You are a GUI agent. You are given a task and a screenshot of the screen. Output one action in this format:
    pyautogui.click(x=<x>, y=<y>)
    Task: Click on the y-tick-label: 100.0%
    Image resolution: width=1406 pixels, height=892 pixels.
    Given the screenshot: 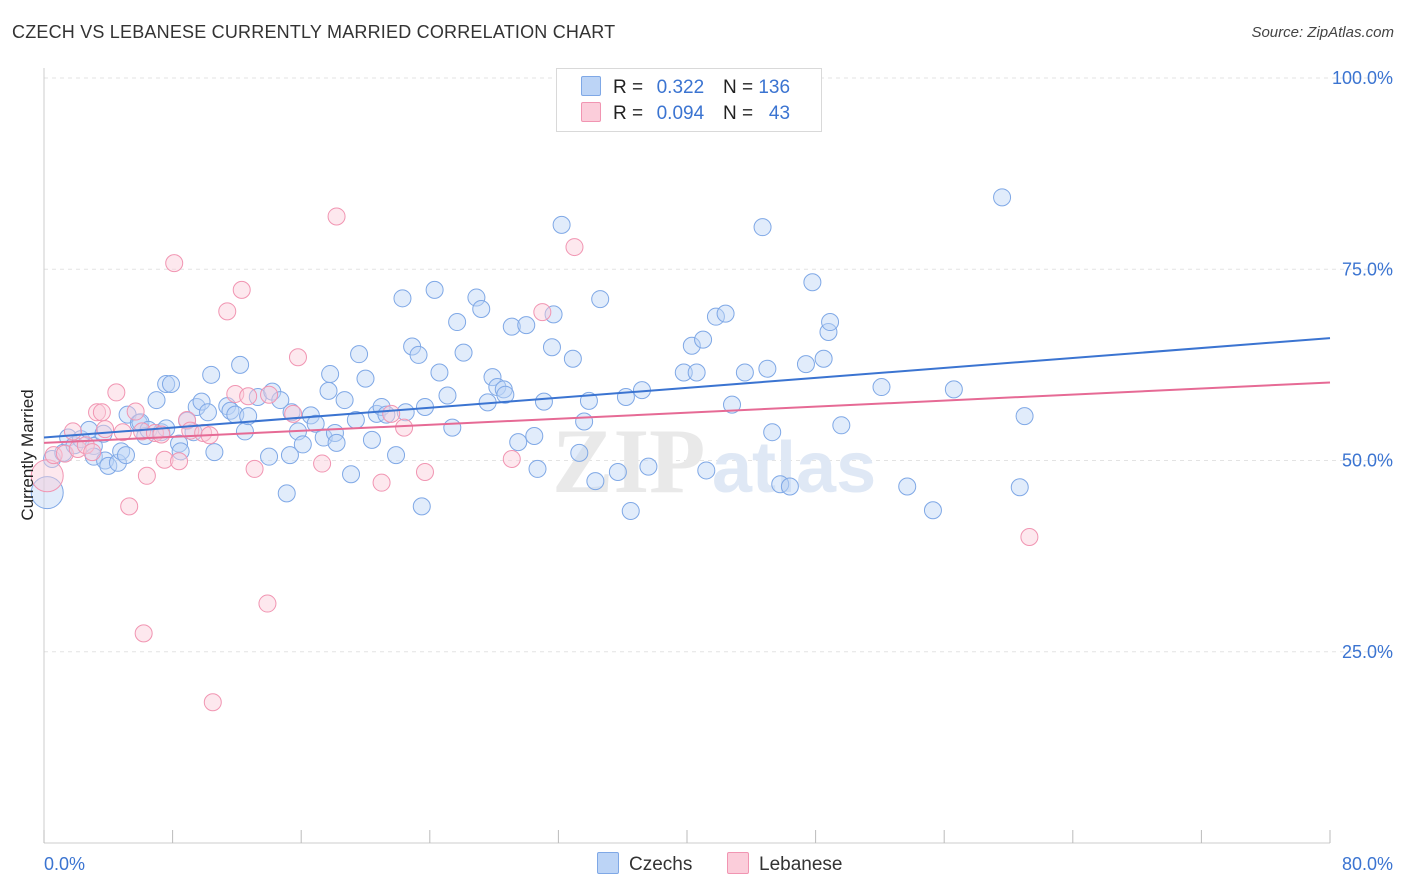 What is the action you would take?
    pyautogui.click(x=1362, y=78)
    